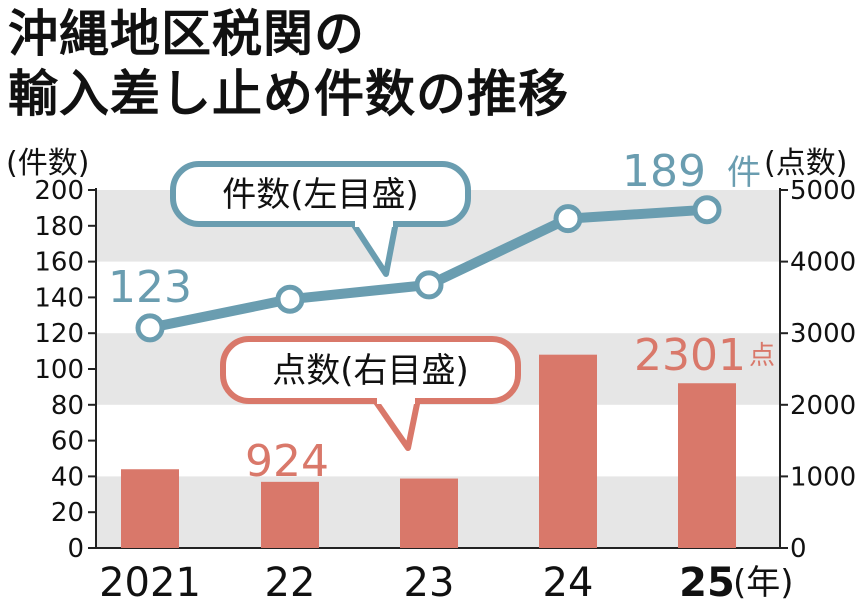 The image size is (866, 614). What do you see at coordinates (806, 163) in the screenshot?
I see `right-axis-unit: (点数)` at bounding box center [806, 163].